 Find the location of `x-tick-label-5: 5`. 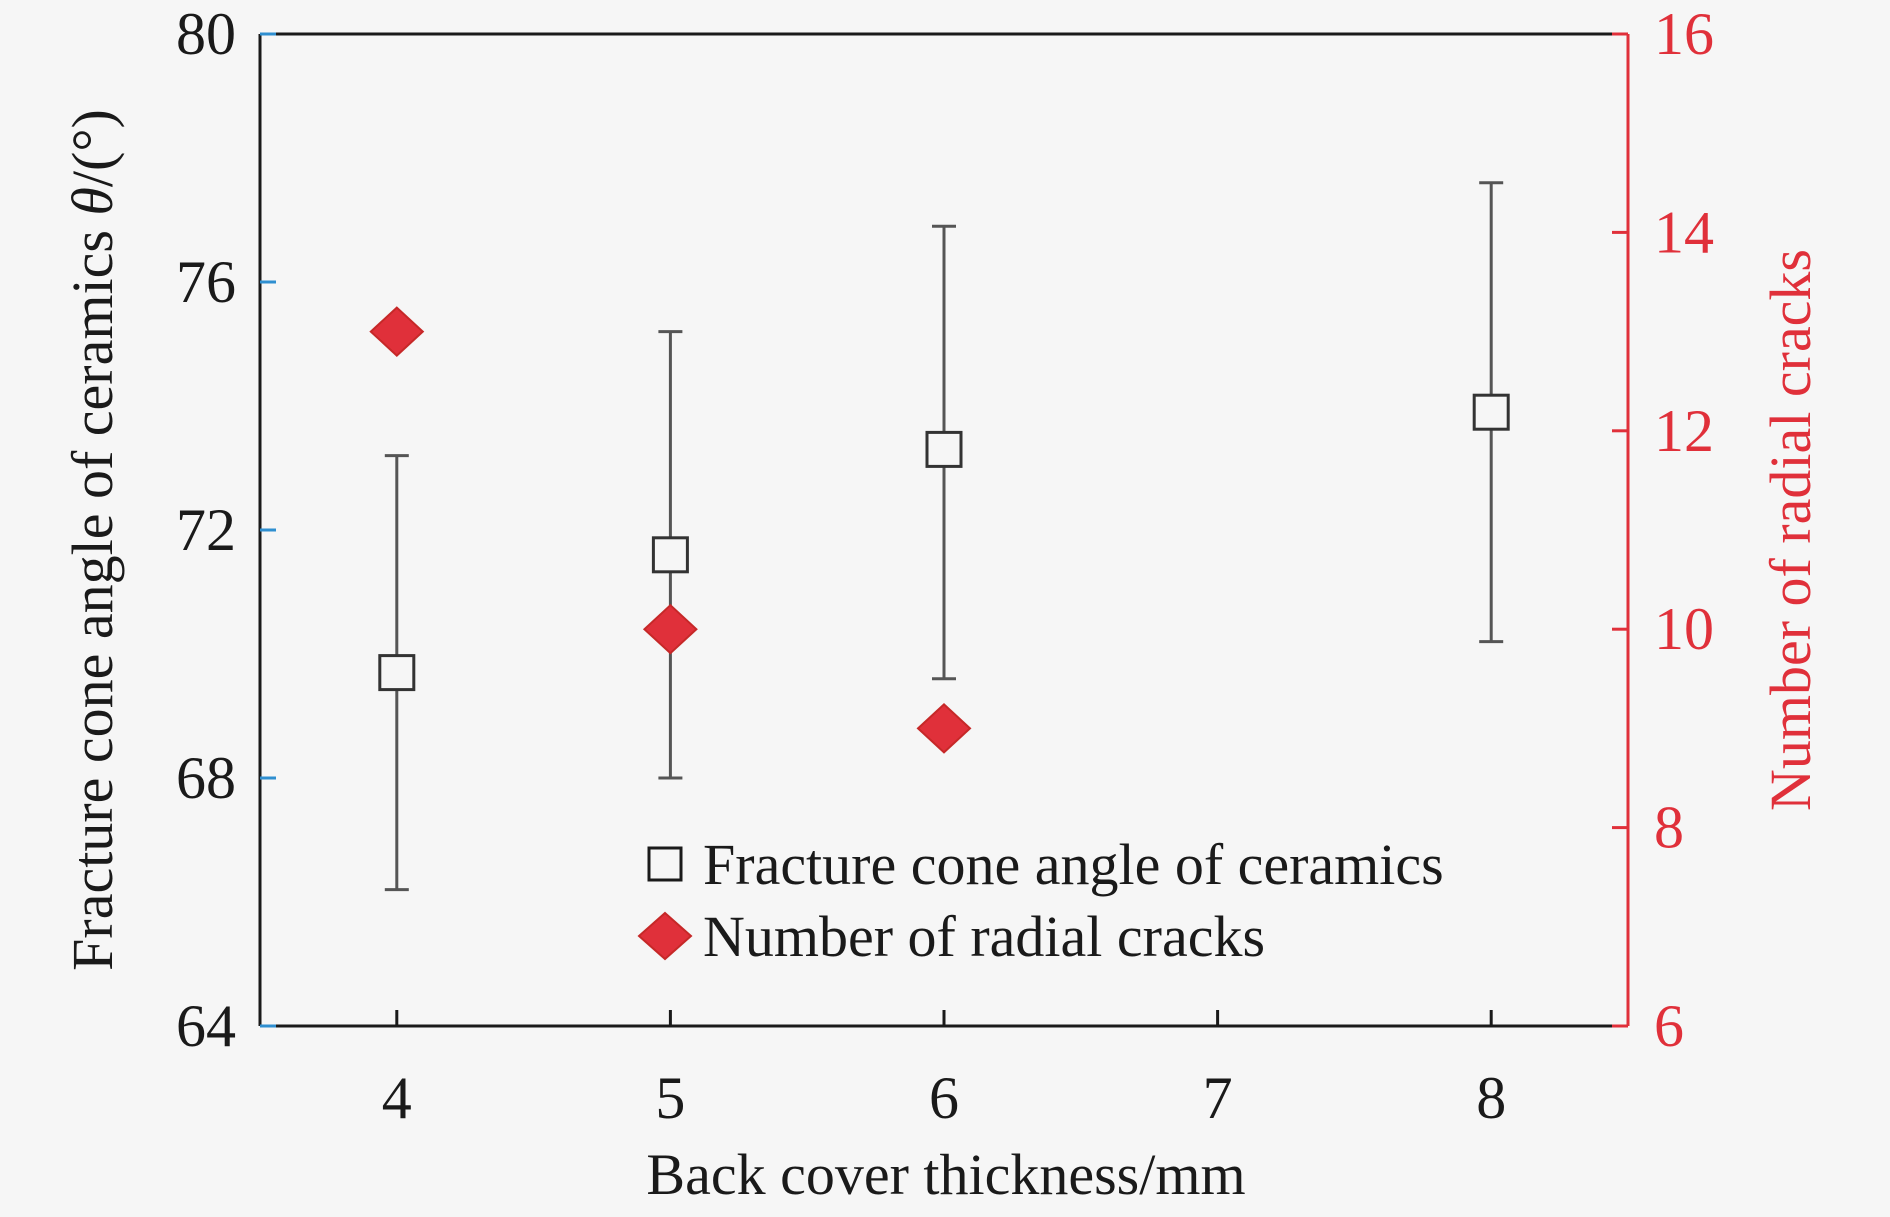

x-tick-label-5: 5 is located at coordinates (670, 1098).